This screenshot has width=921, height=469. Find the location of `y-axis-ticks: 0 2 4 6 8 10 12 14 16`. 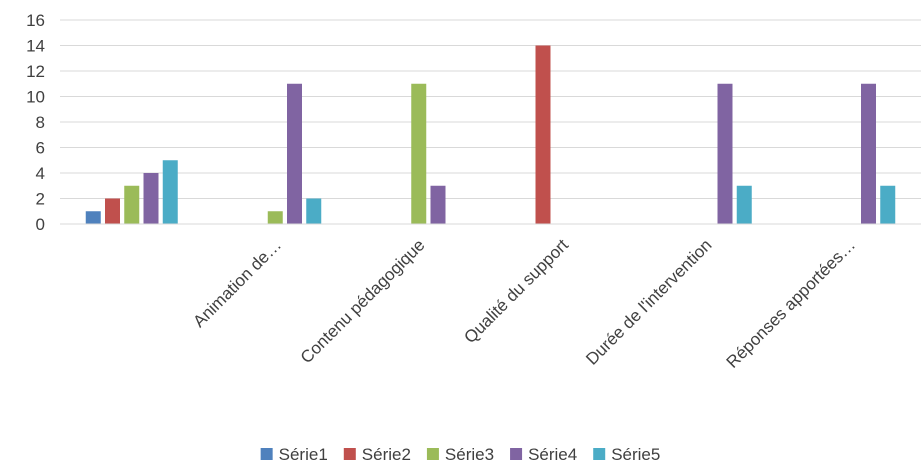

y-axis-ticks: 0 2 4 6 8 10 12 14 16 is located at coordinates (35, 122).